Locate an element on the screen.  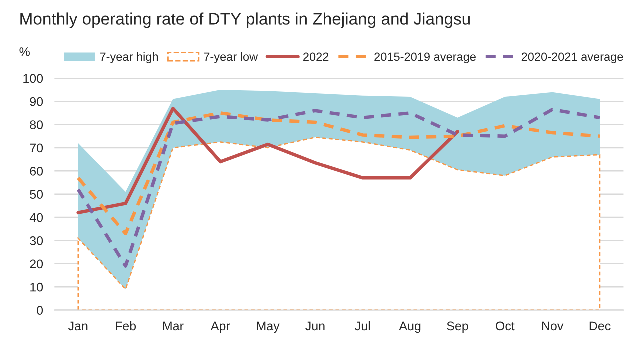
chart-title: Monthly operating rate of DTY plants in Zhejiang and Jiangsu is located at coordinates (245, 20).